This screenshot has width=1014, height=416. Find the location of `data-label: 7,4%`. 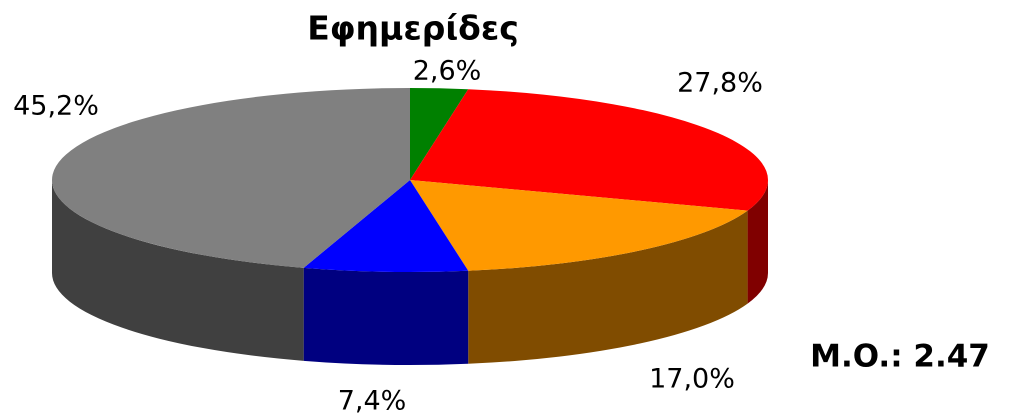

data-label: 7,4% is located at coordinates (372, 401).